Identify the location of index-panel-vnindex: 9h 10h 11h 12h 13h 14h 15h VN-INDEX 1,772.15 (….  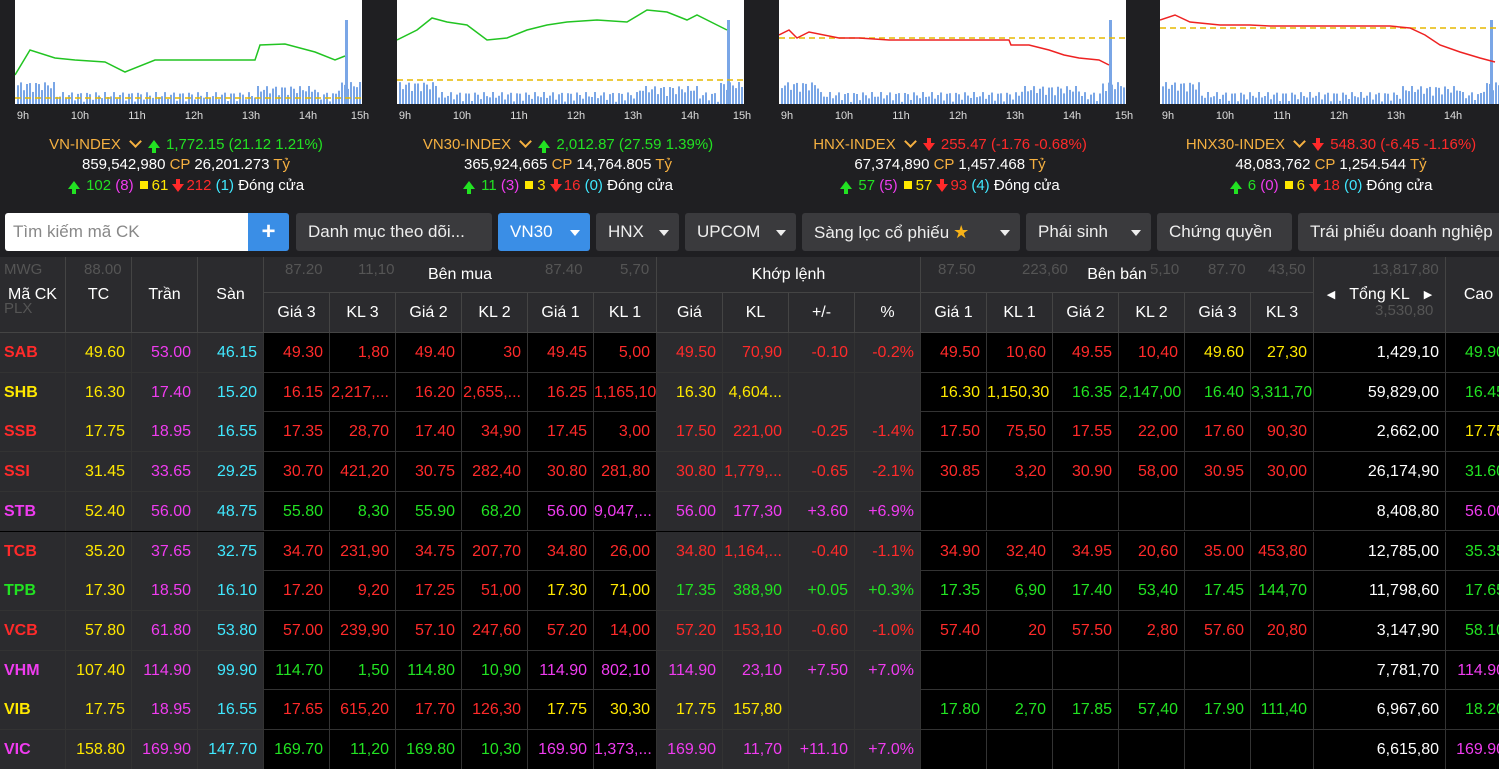
(186, 102).